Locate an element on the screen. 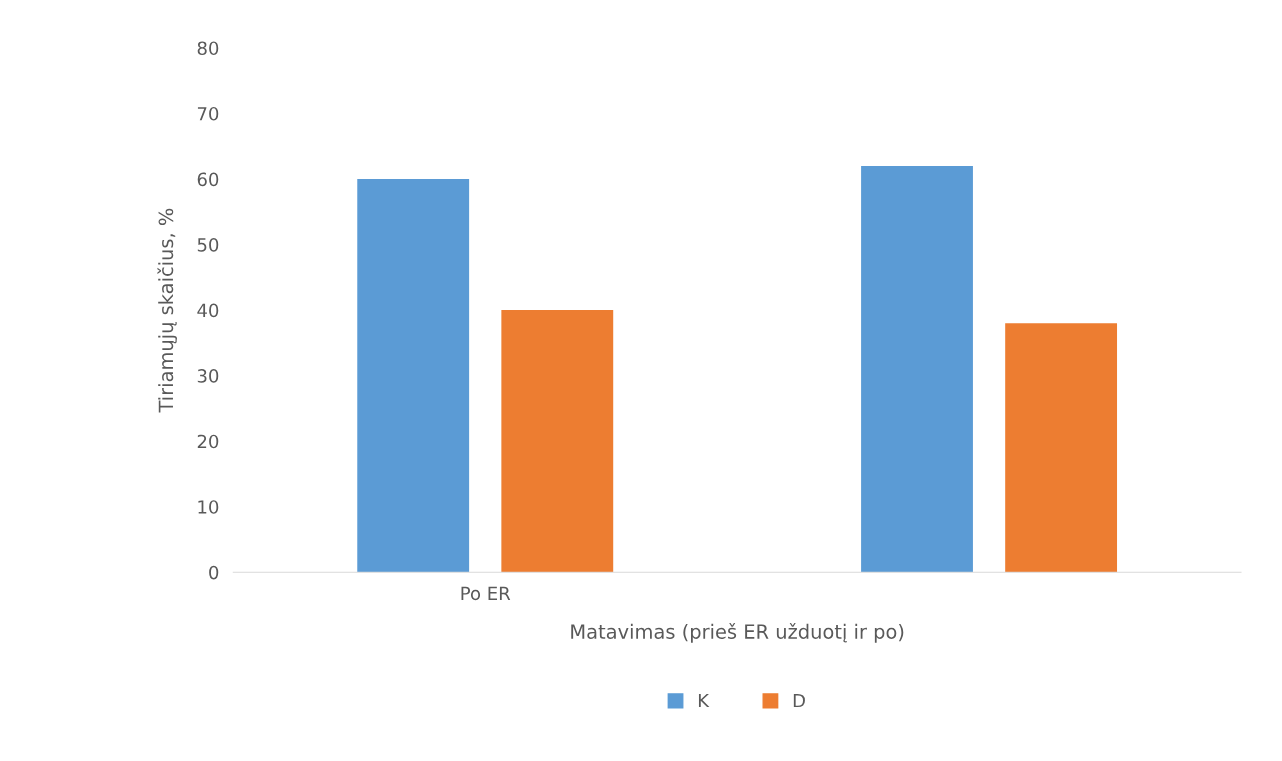  legend-label: D is located at coordinates (799, 700).